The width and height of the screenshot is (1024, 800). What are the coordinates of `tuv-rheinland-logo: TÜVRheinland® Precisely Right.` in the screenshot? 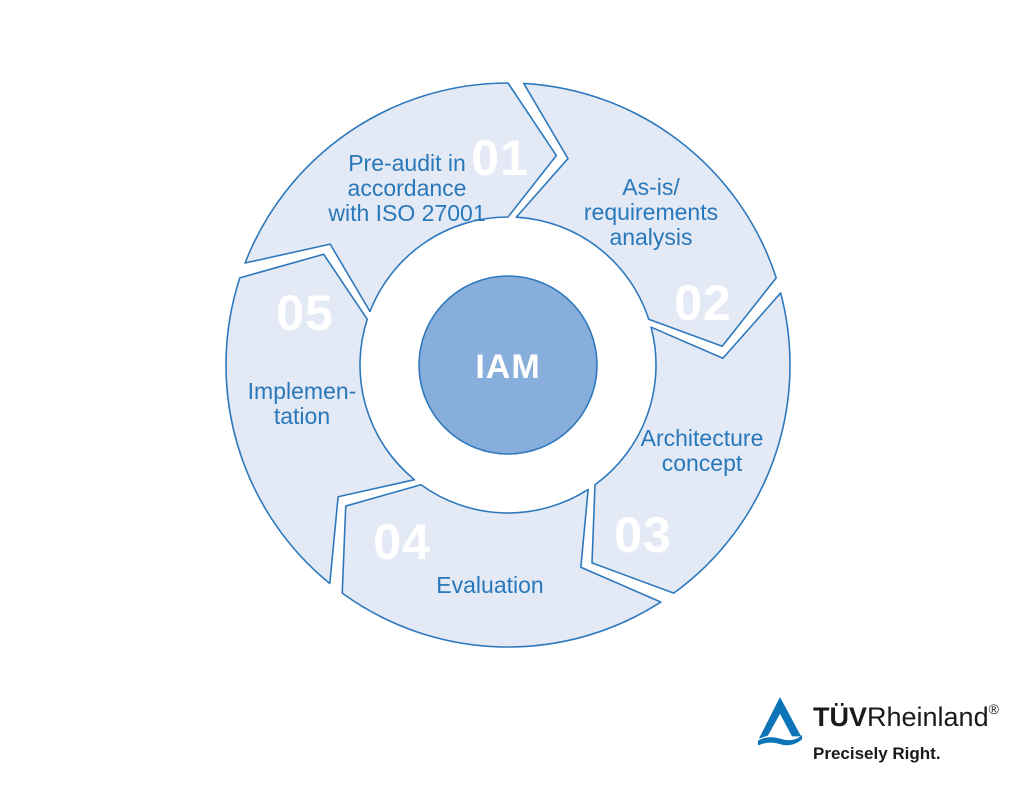 It's located at (877, 728).